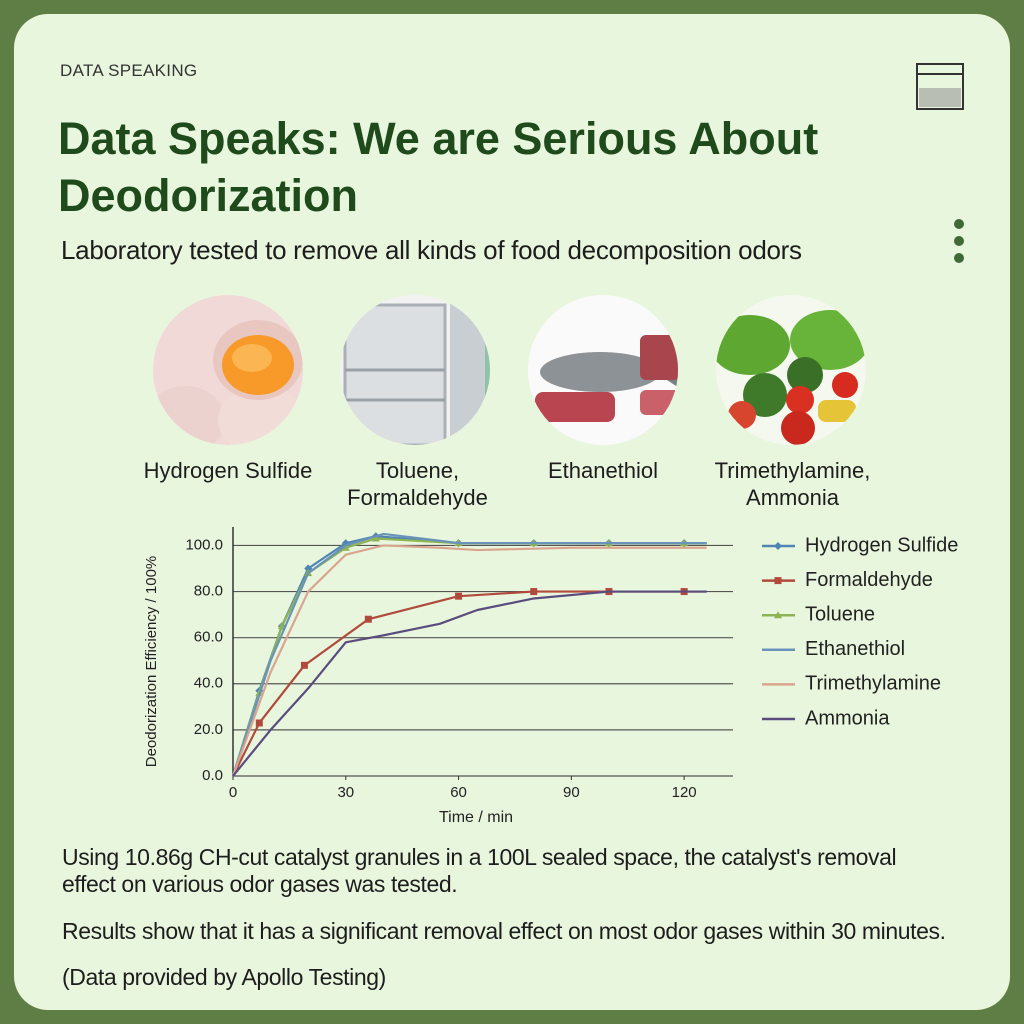  I want to click on y-axis-label: Deodorization Efficiency / 100%, so click(151, 662).